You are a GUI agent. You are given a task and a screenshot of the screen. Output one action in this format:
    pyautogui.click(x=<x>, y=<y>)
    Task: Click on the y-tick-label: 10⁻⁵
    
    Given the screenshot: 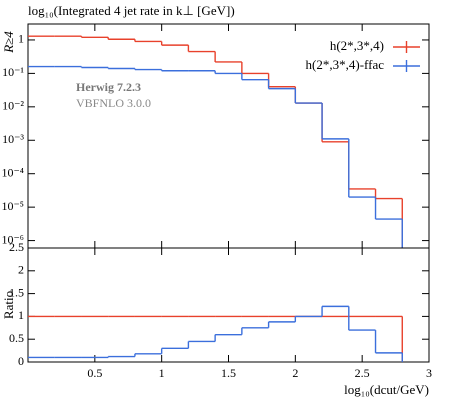 What is the action you would take?
    pyautogui.click(x=12, y=206)
    